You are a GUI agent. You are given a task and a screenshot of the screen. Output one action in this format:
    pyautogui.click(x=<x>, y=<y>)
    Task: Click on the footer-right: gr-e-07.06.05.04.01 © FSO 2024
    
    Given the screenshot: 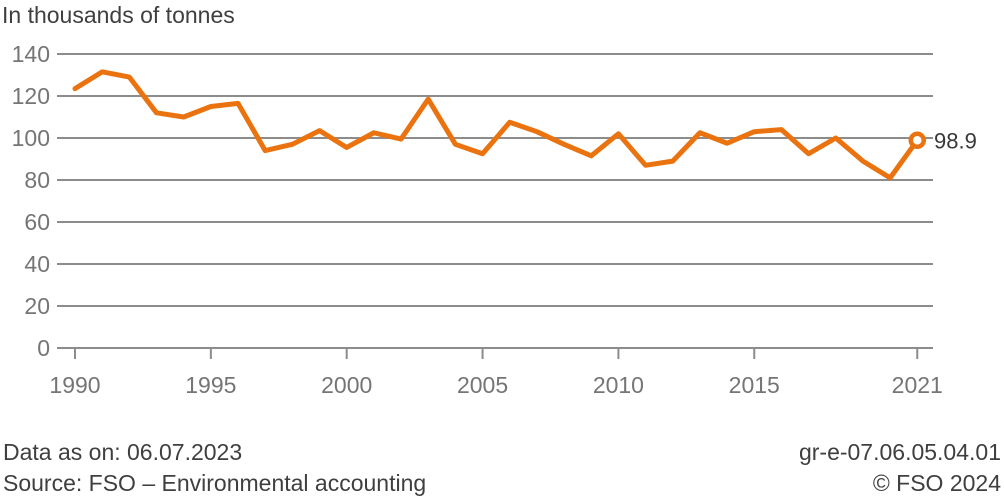 What is the action you would take?
    pyautogui.click(x=900, y=468)
    